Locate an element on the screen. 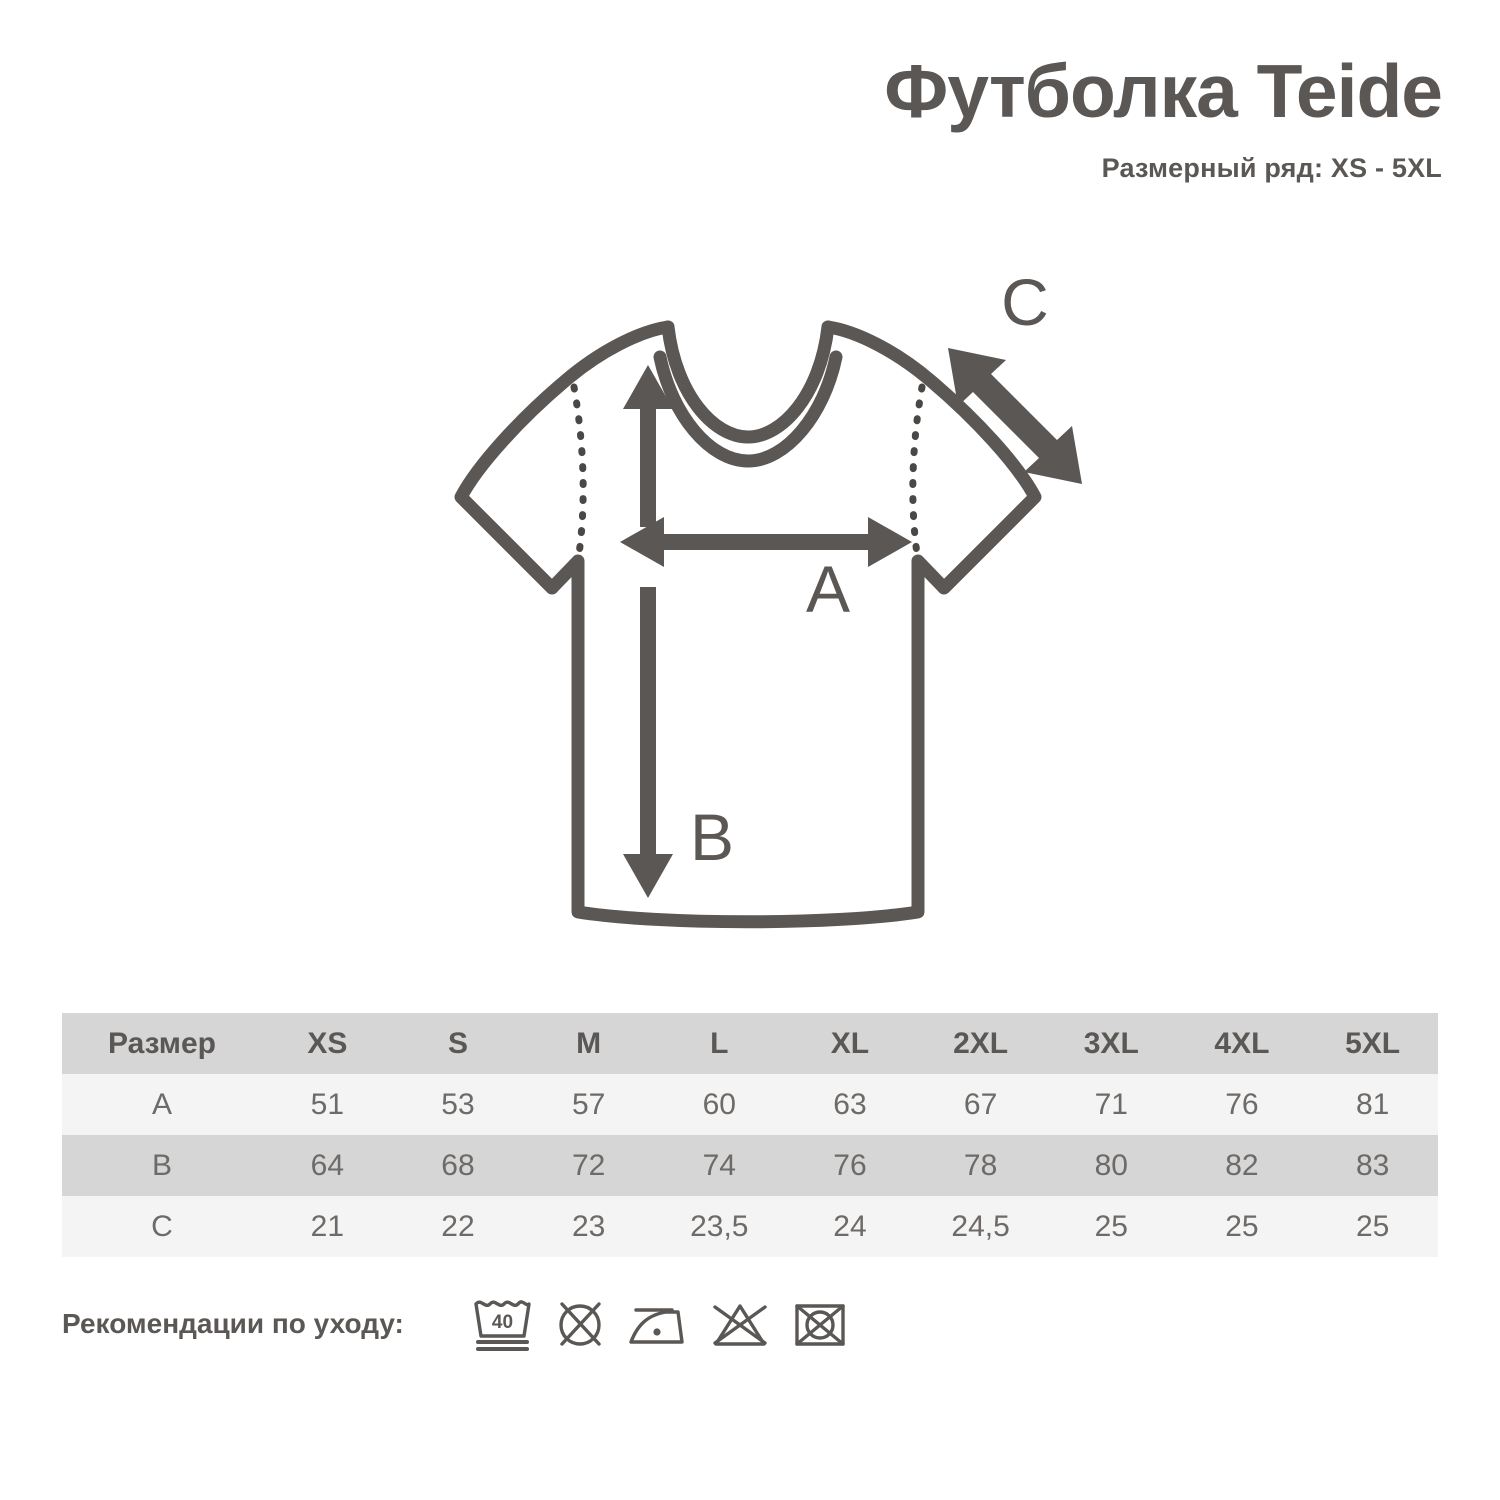  seam-dotted-lines is located at coordinates (748, 474).